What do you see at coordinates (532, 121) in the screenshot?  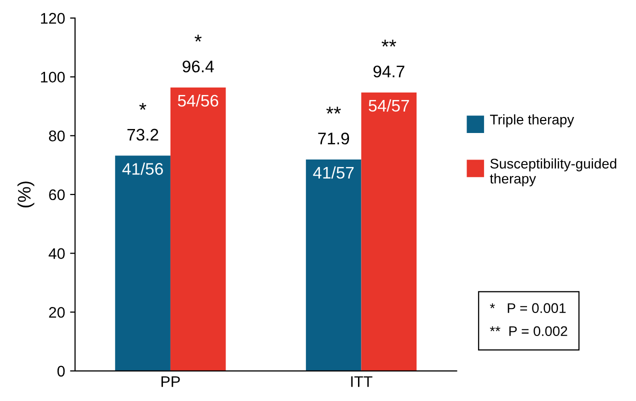 I see `legend-label: Triple therapy` at bounding box center [532, 121].